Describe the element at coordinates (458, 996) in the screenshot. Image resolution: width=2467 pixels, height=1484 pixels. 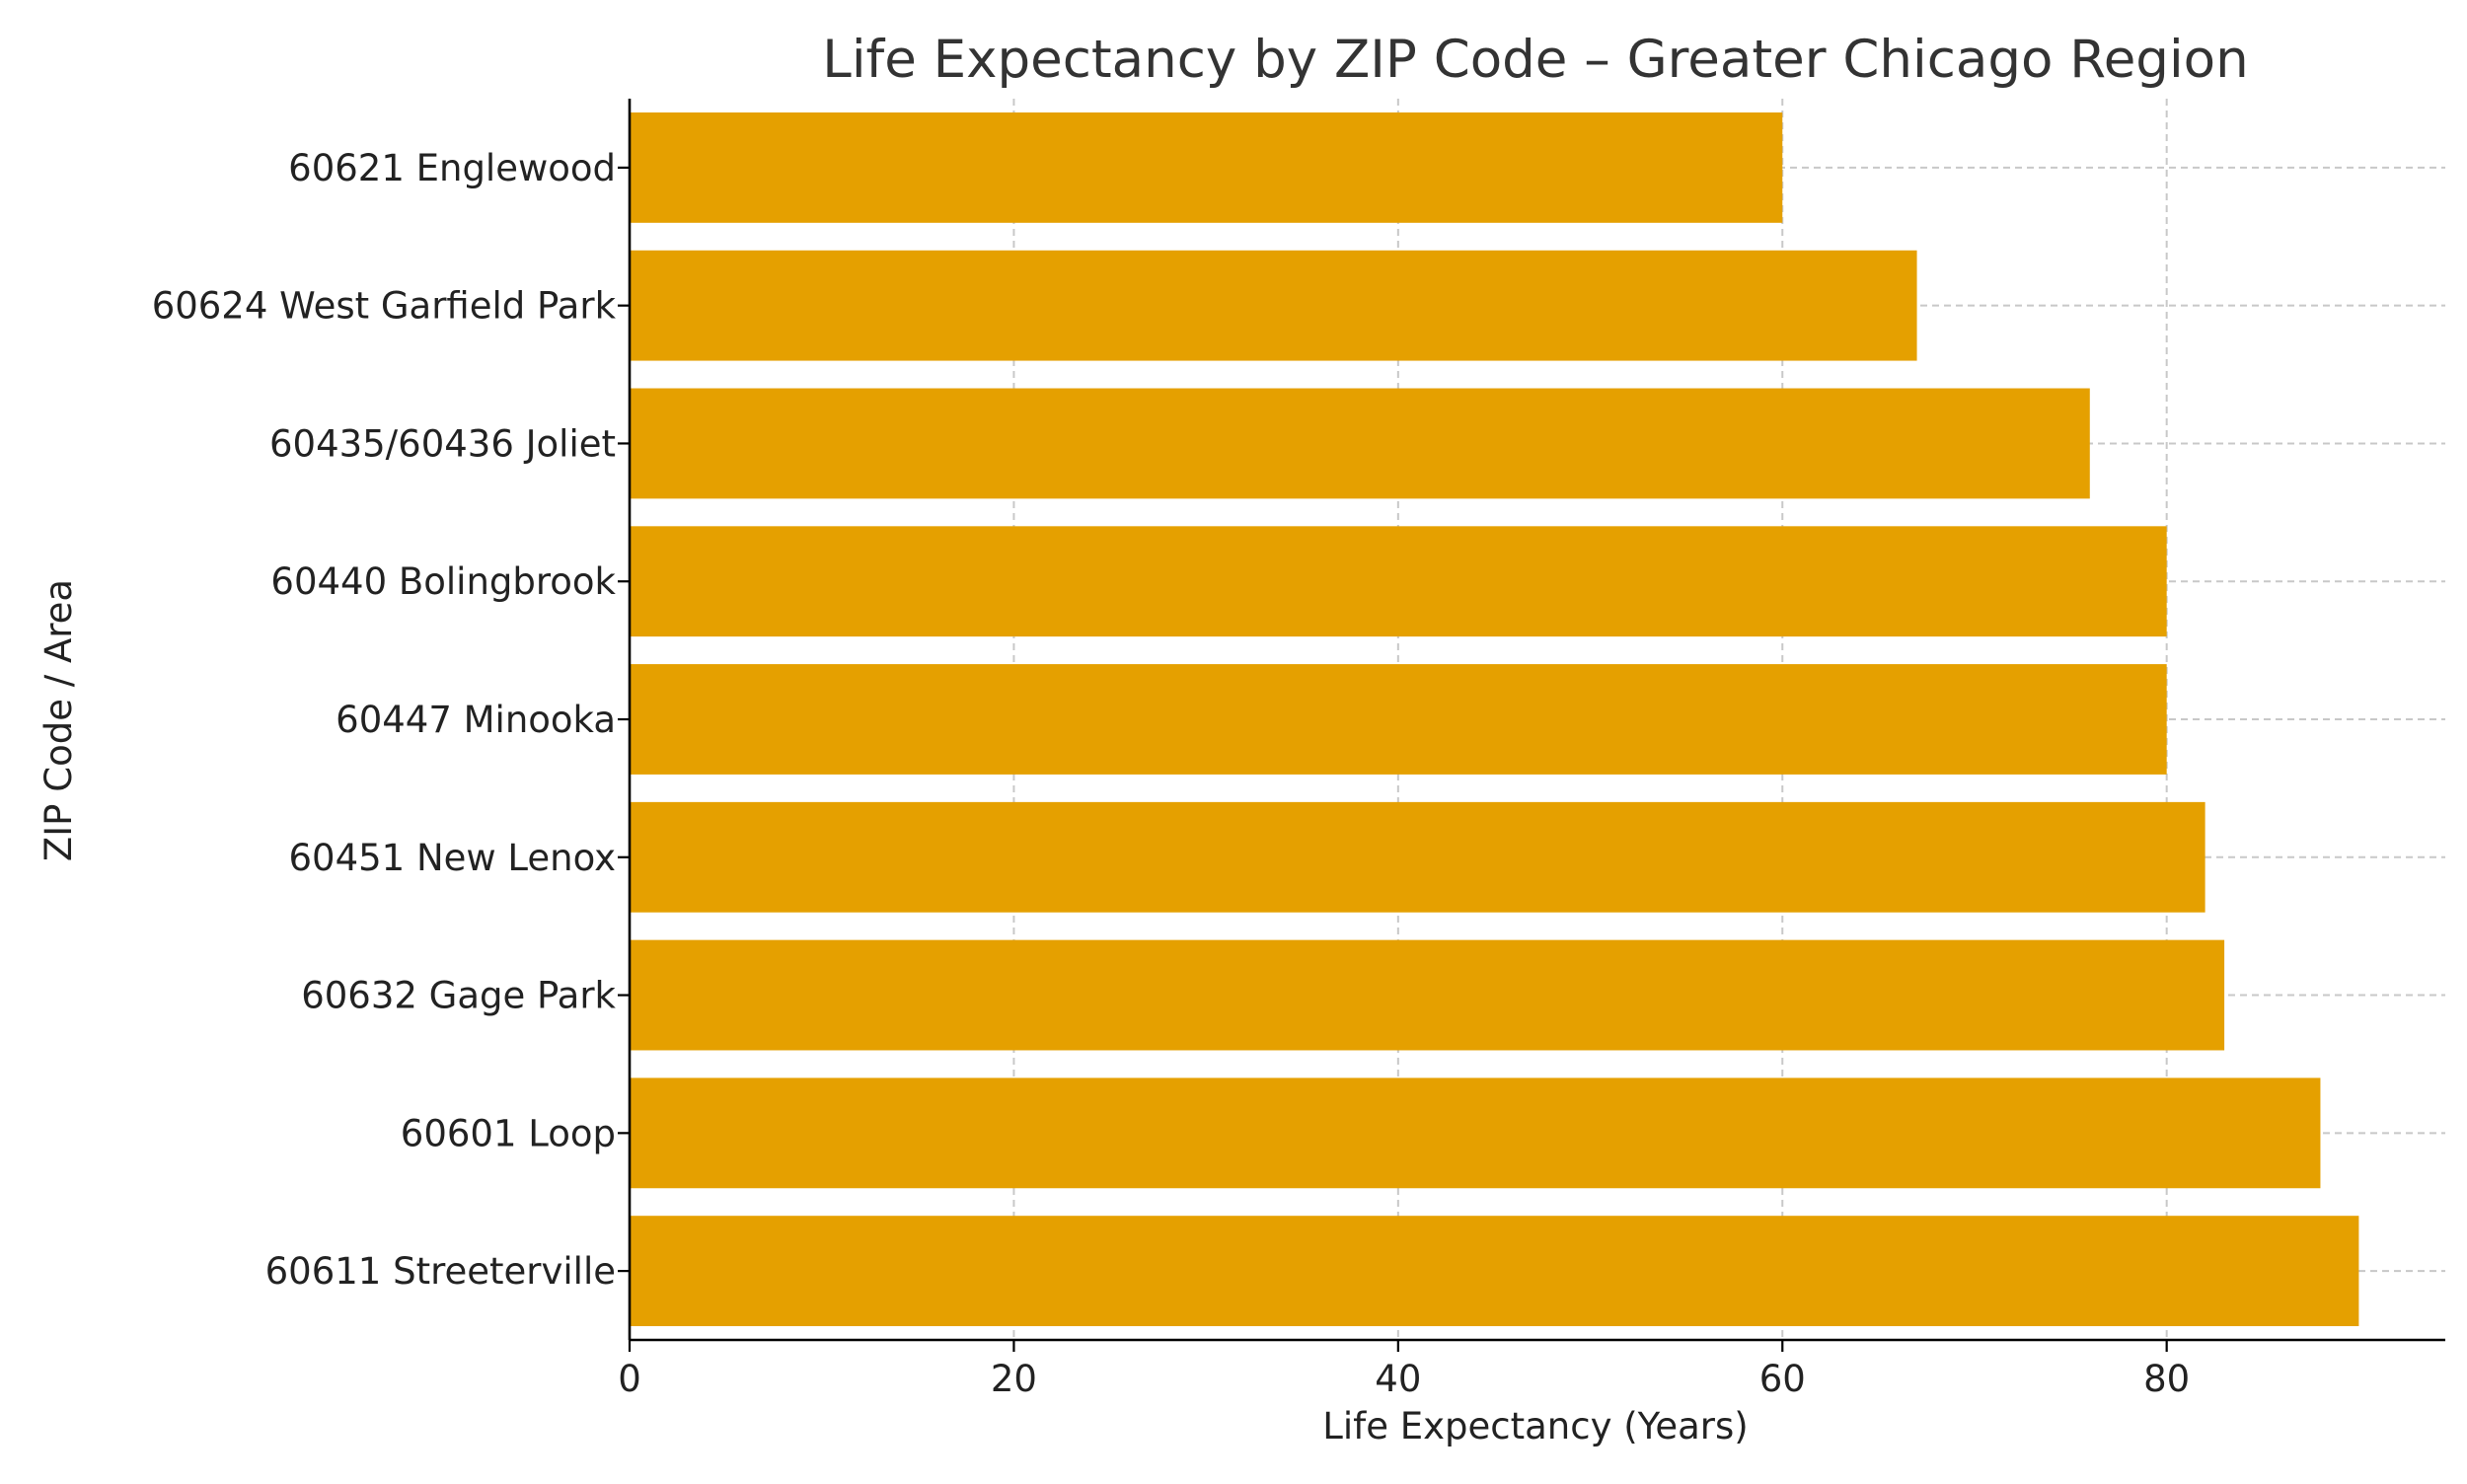
I see `y-tick-label: 60632 Gage Park` at that location.